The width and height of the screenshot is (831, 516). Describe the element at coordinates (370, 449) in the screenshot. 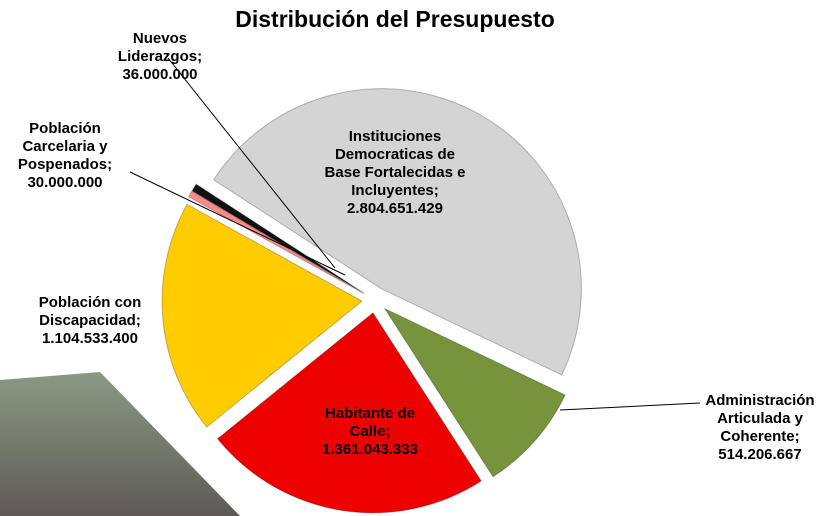

I see `value-label: 1.361.043.333` at that location.